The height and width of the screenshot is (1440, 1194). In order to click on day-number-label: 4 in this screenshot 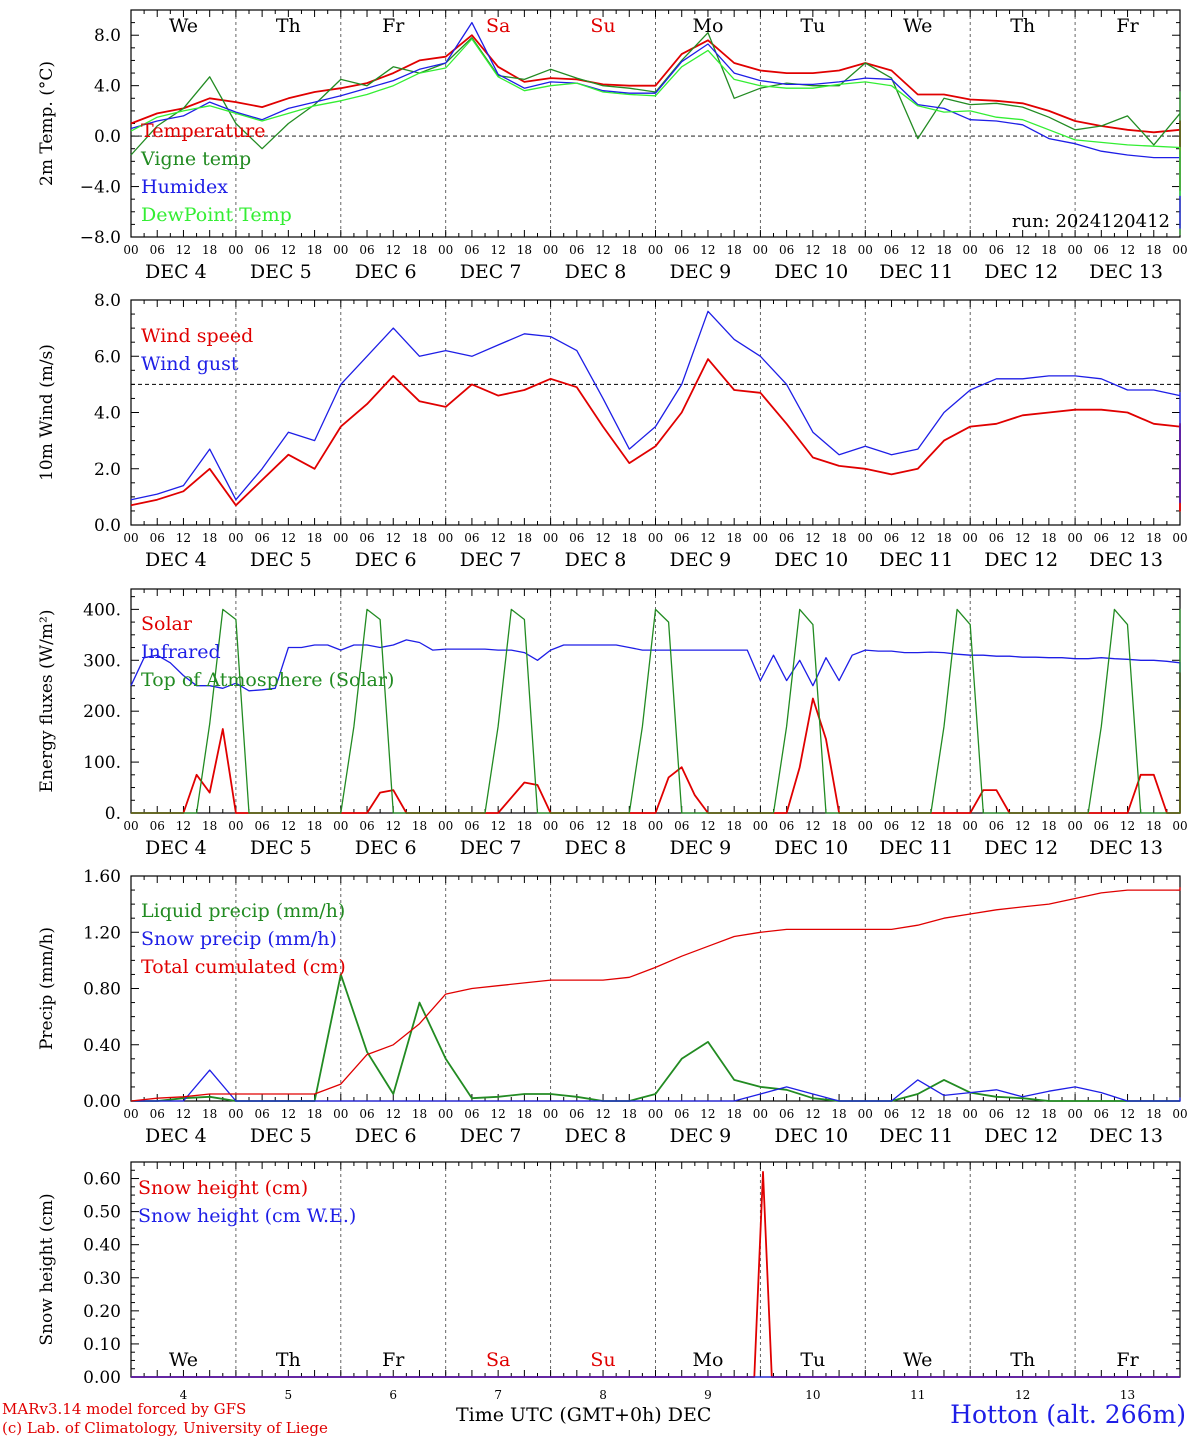, I will do `click(184, 1395)`.